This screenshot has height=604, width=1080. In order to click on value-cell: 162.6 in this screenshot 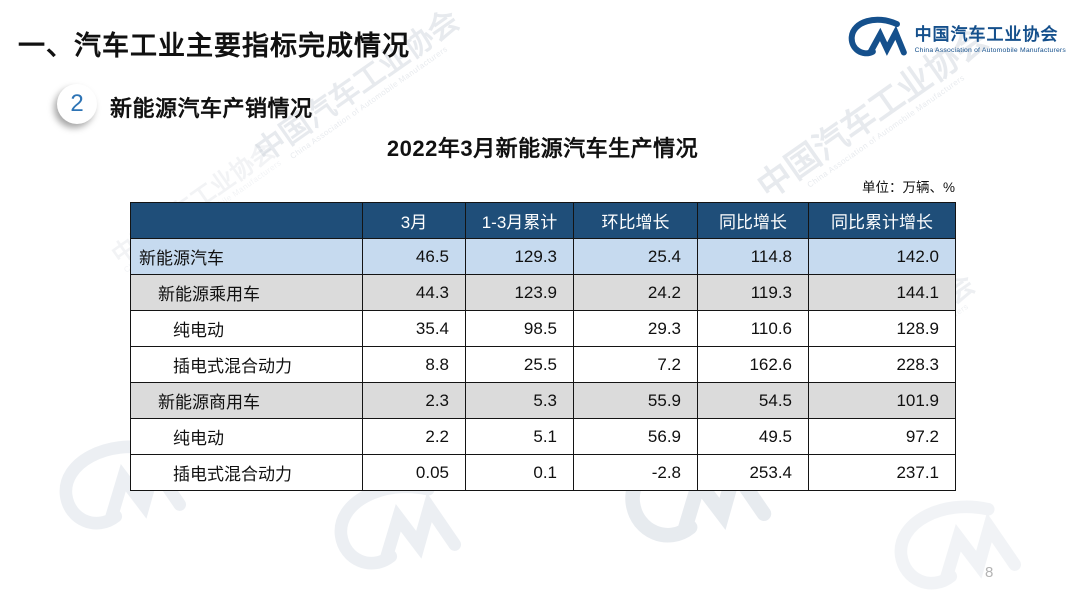, I will do `click(753, 364)`.